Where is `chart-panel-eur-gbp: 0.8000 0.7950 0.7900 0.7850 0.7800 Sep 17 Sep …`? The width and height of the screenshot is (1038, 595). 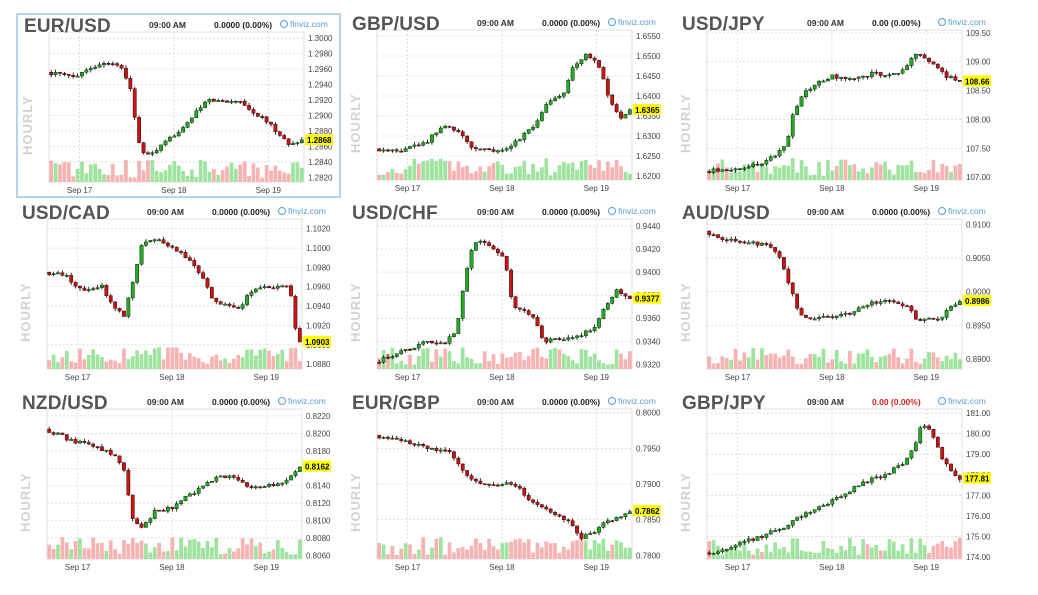 chart-panel-eur-gbp: 0.8000 0.7950 0.7900 0.7850 0.7800 Sep 17 Sep … is located at coordinates (508, 484).